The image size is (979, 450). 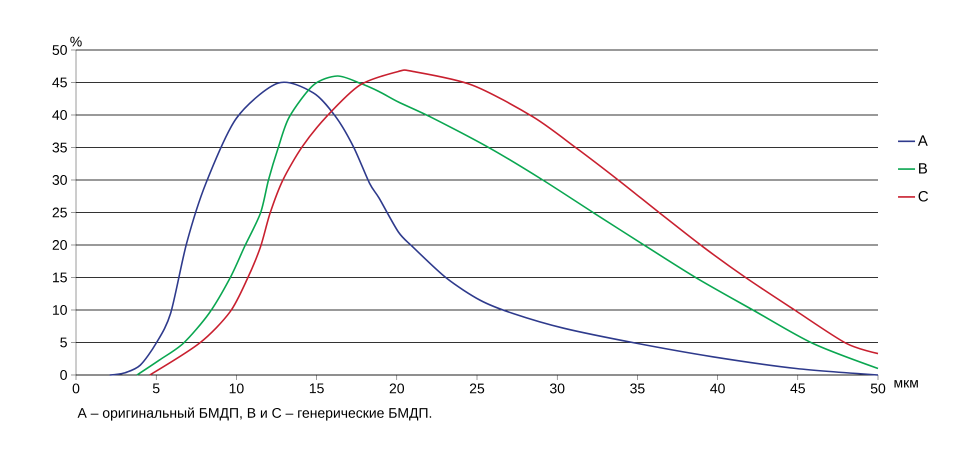 What do you see at coordinates (317, 389) in the screenshot?
I see `x-tick-label: 15` at bounding box center [317, 389].